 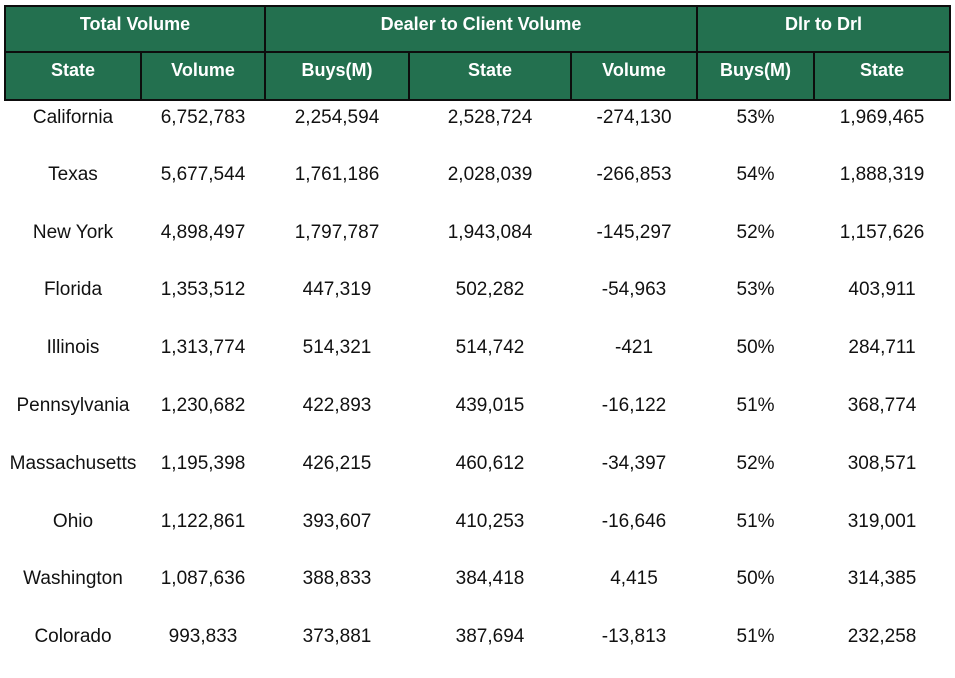 What do you see at coordinates (337, 405) in the screenshot?
I see `table-cell: 422,893` at bounding box center [337, 405].